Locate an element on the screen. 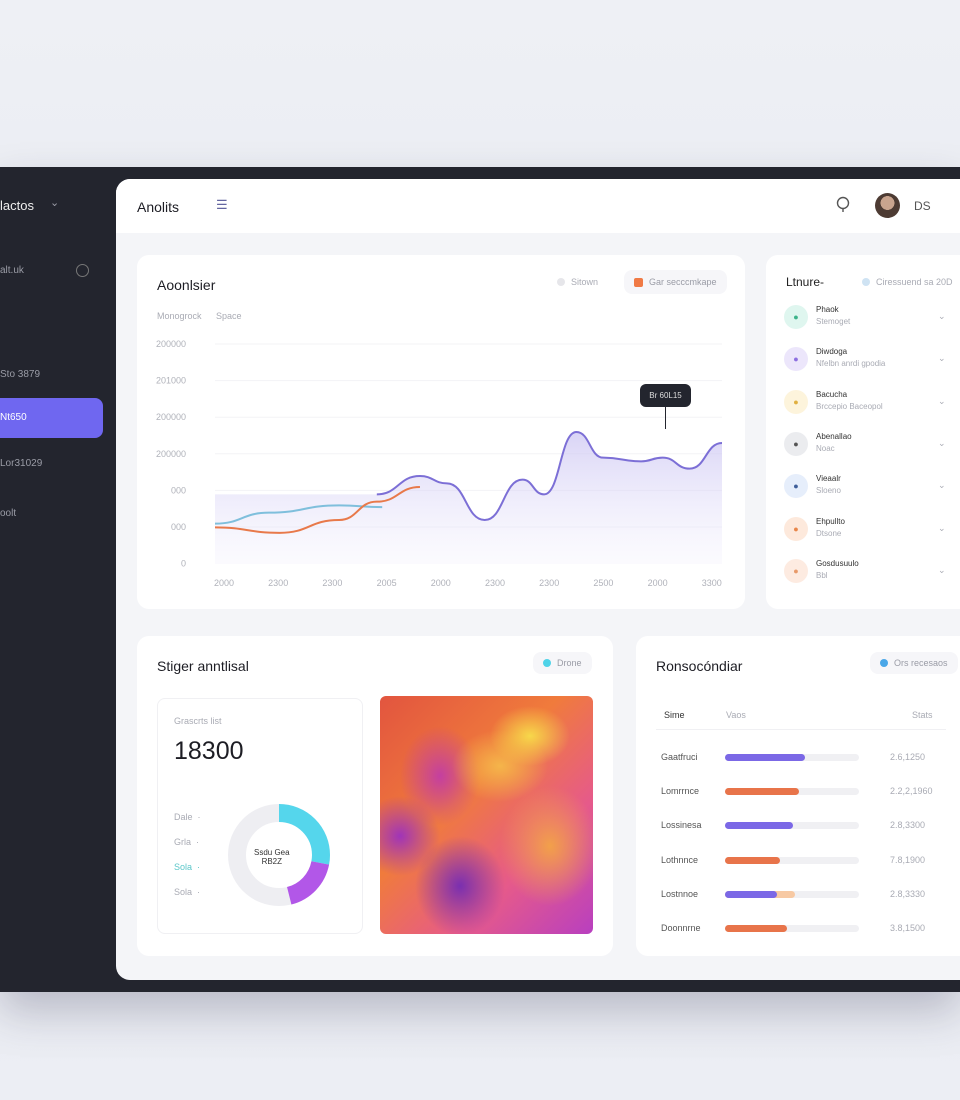  list-item: ● Abenallao Noac ⌄ is located at coordinates (863, 449).